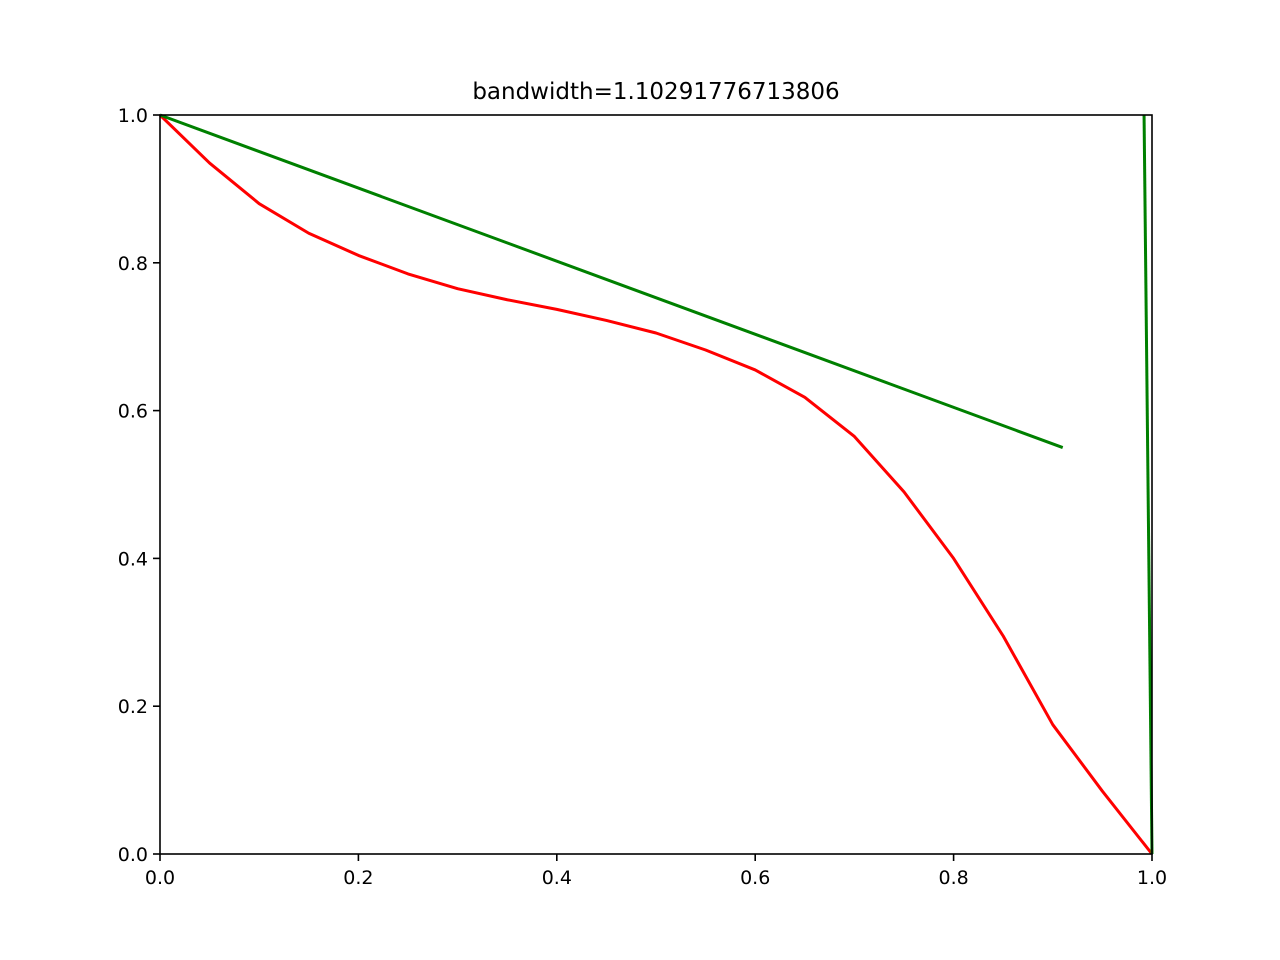  What do you see at coordinates (133, 264) in the screenshot?
I see `y-tick-label: 0.8` at bounding box center [133, 264].